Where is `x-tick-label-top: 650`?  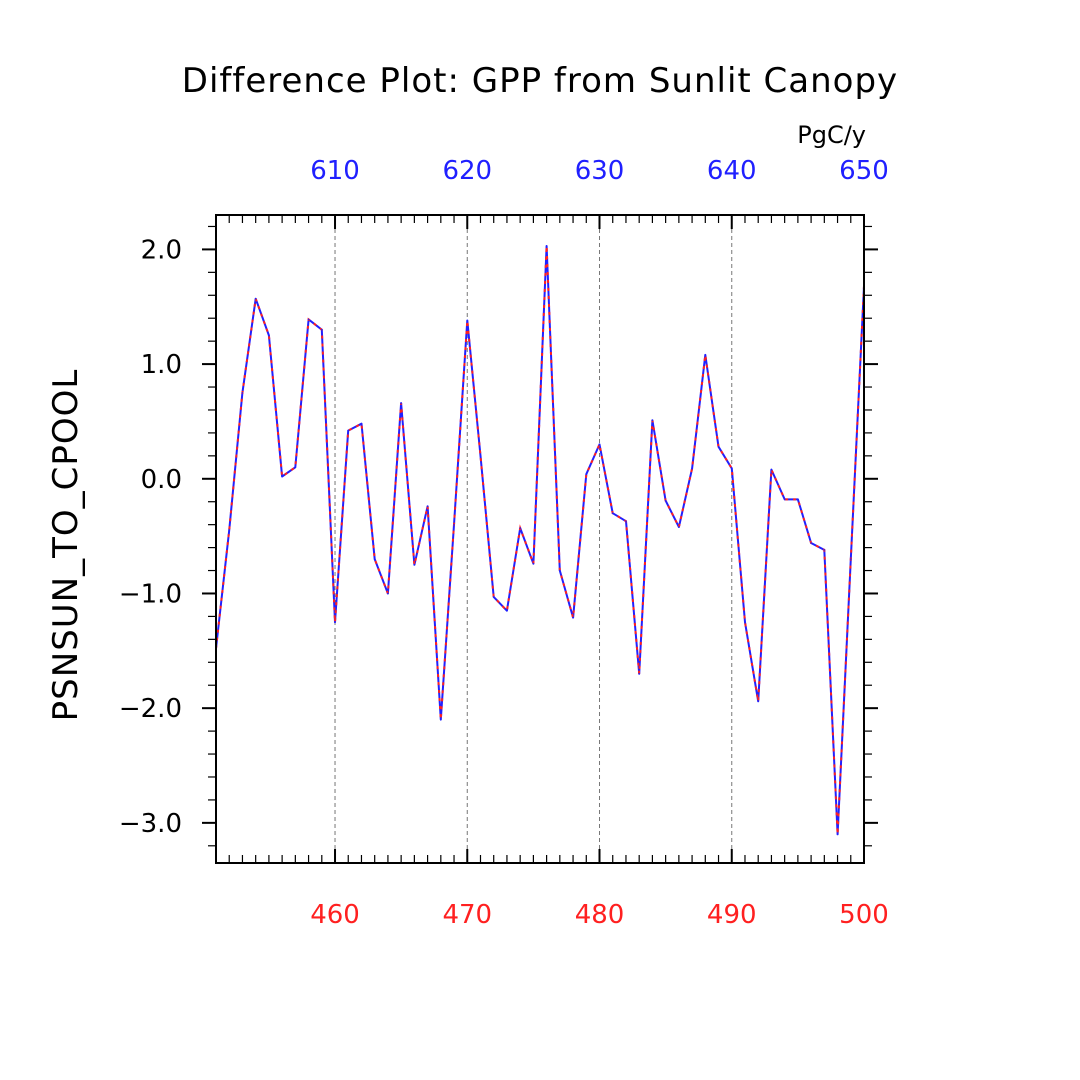 x-tick-label-top: 650 is located at coordinates (864, 171).